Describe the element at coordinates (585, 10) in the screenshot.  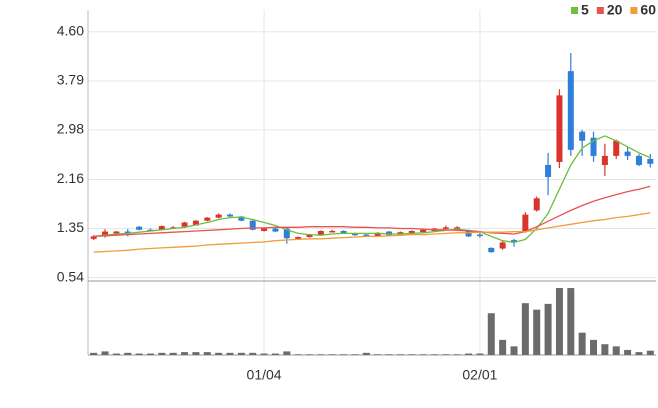
I see `legend-label: 5` at that location.